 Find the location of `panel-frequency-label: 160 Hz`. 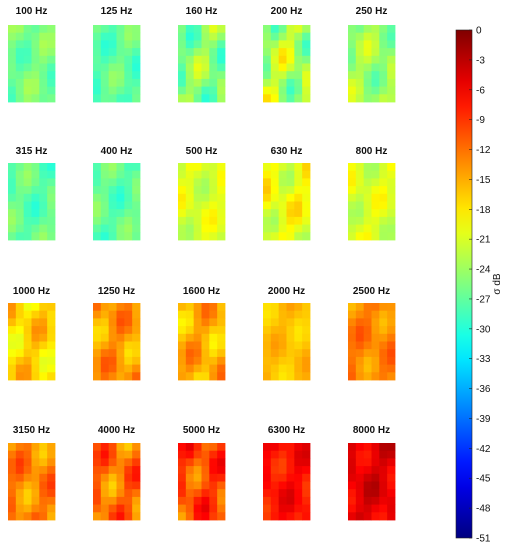

panel-frequency-label: 160 Hz is located at coordinates (202, 11).